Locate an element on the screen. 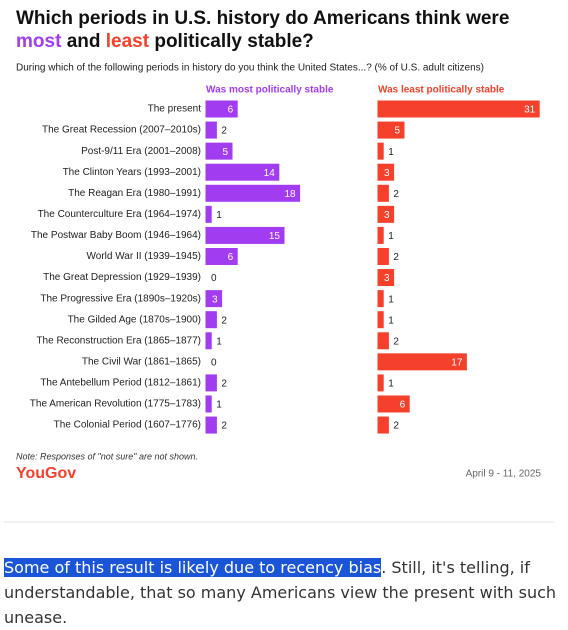 This screenshot has height=630, width=568. value-label: 18 is located at coordinates (290, 194).